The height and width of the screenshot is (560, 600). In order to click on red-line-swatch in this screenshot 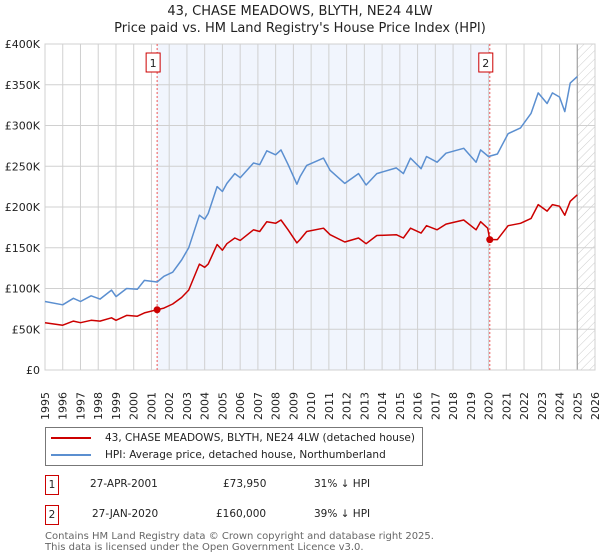, I will do `click(71, 438)`.